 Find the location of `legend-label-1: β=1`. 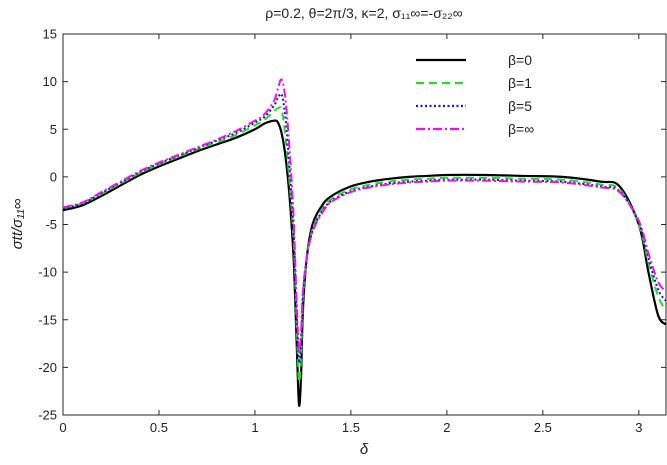

legend-label-1: β=1 is located at coordinates (520, 83).